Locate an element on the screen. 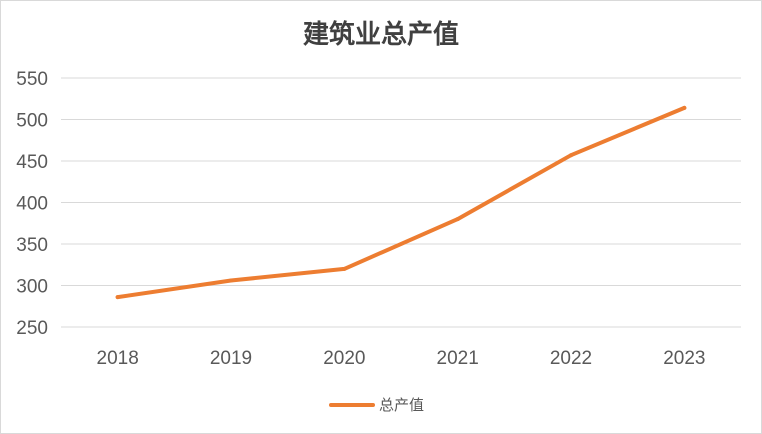 The height and width of the screenshot is (434, 762). y-tick-label: 400 is located at coordinates (32, 204).